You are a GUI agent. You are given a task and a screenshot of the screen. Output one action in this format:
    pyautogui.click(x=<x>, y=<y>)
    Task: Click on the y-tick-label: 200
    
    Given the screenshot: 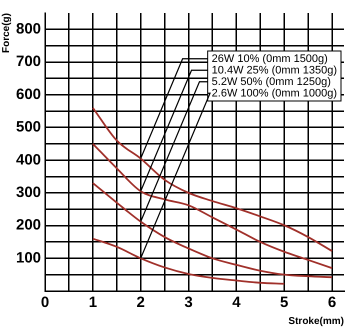 What is the action you would take?
    pyautogui.click(x=29, y=225)
    